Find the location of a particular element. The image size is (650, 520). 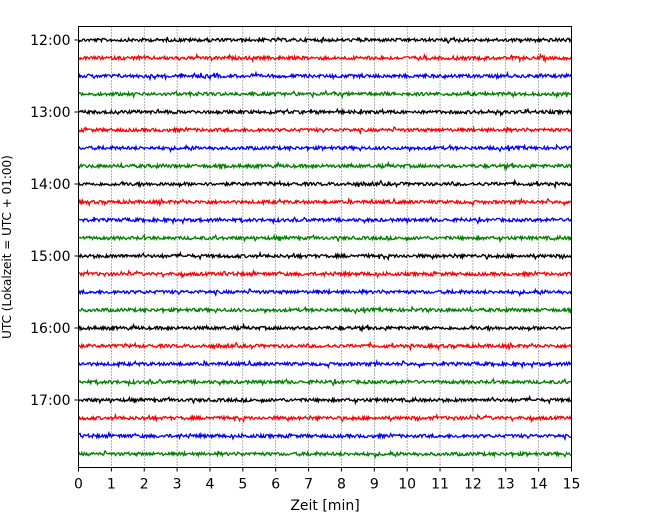

x-tick-label-4: 4 is located at coordinates (210, 485).